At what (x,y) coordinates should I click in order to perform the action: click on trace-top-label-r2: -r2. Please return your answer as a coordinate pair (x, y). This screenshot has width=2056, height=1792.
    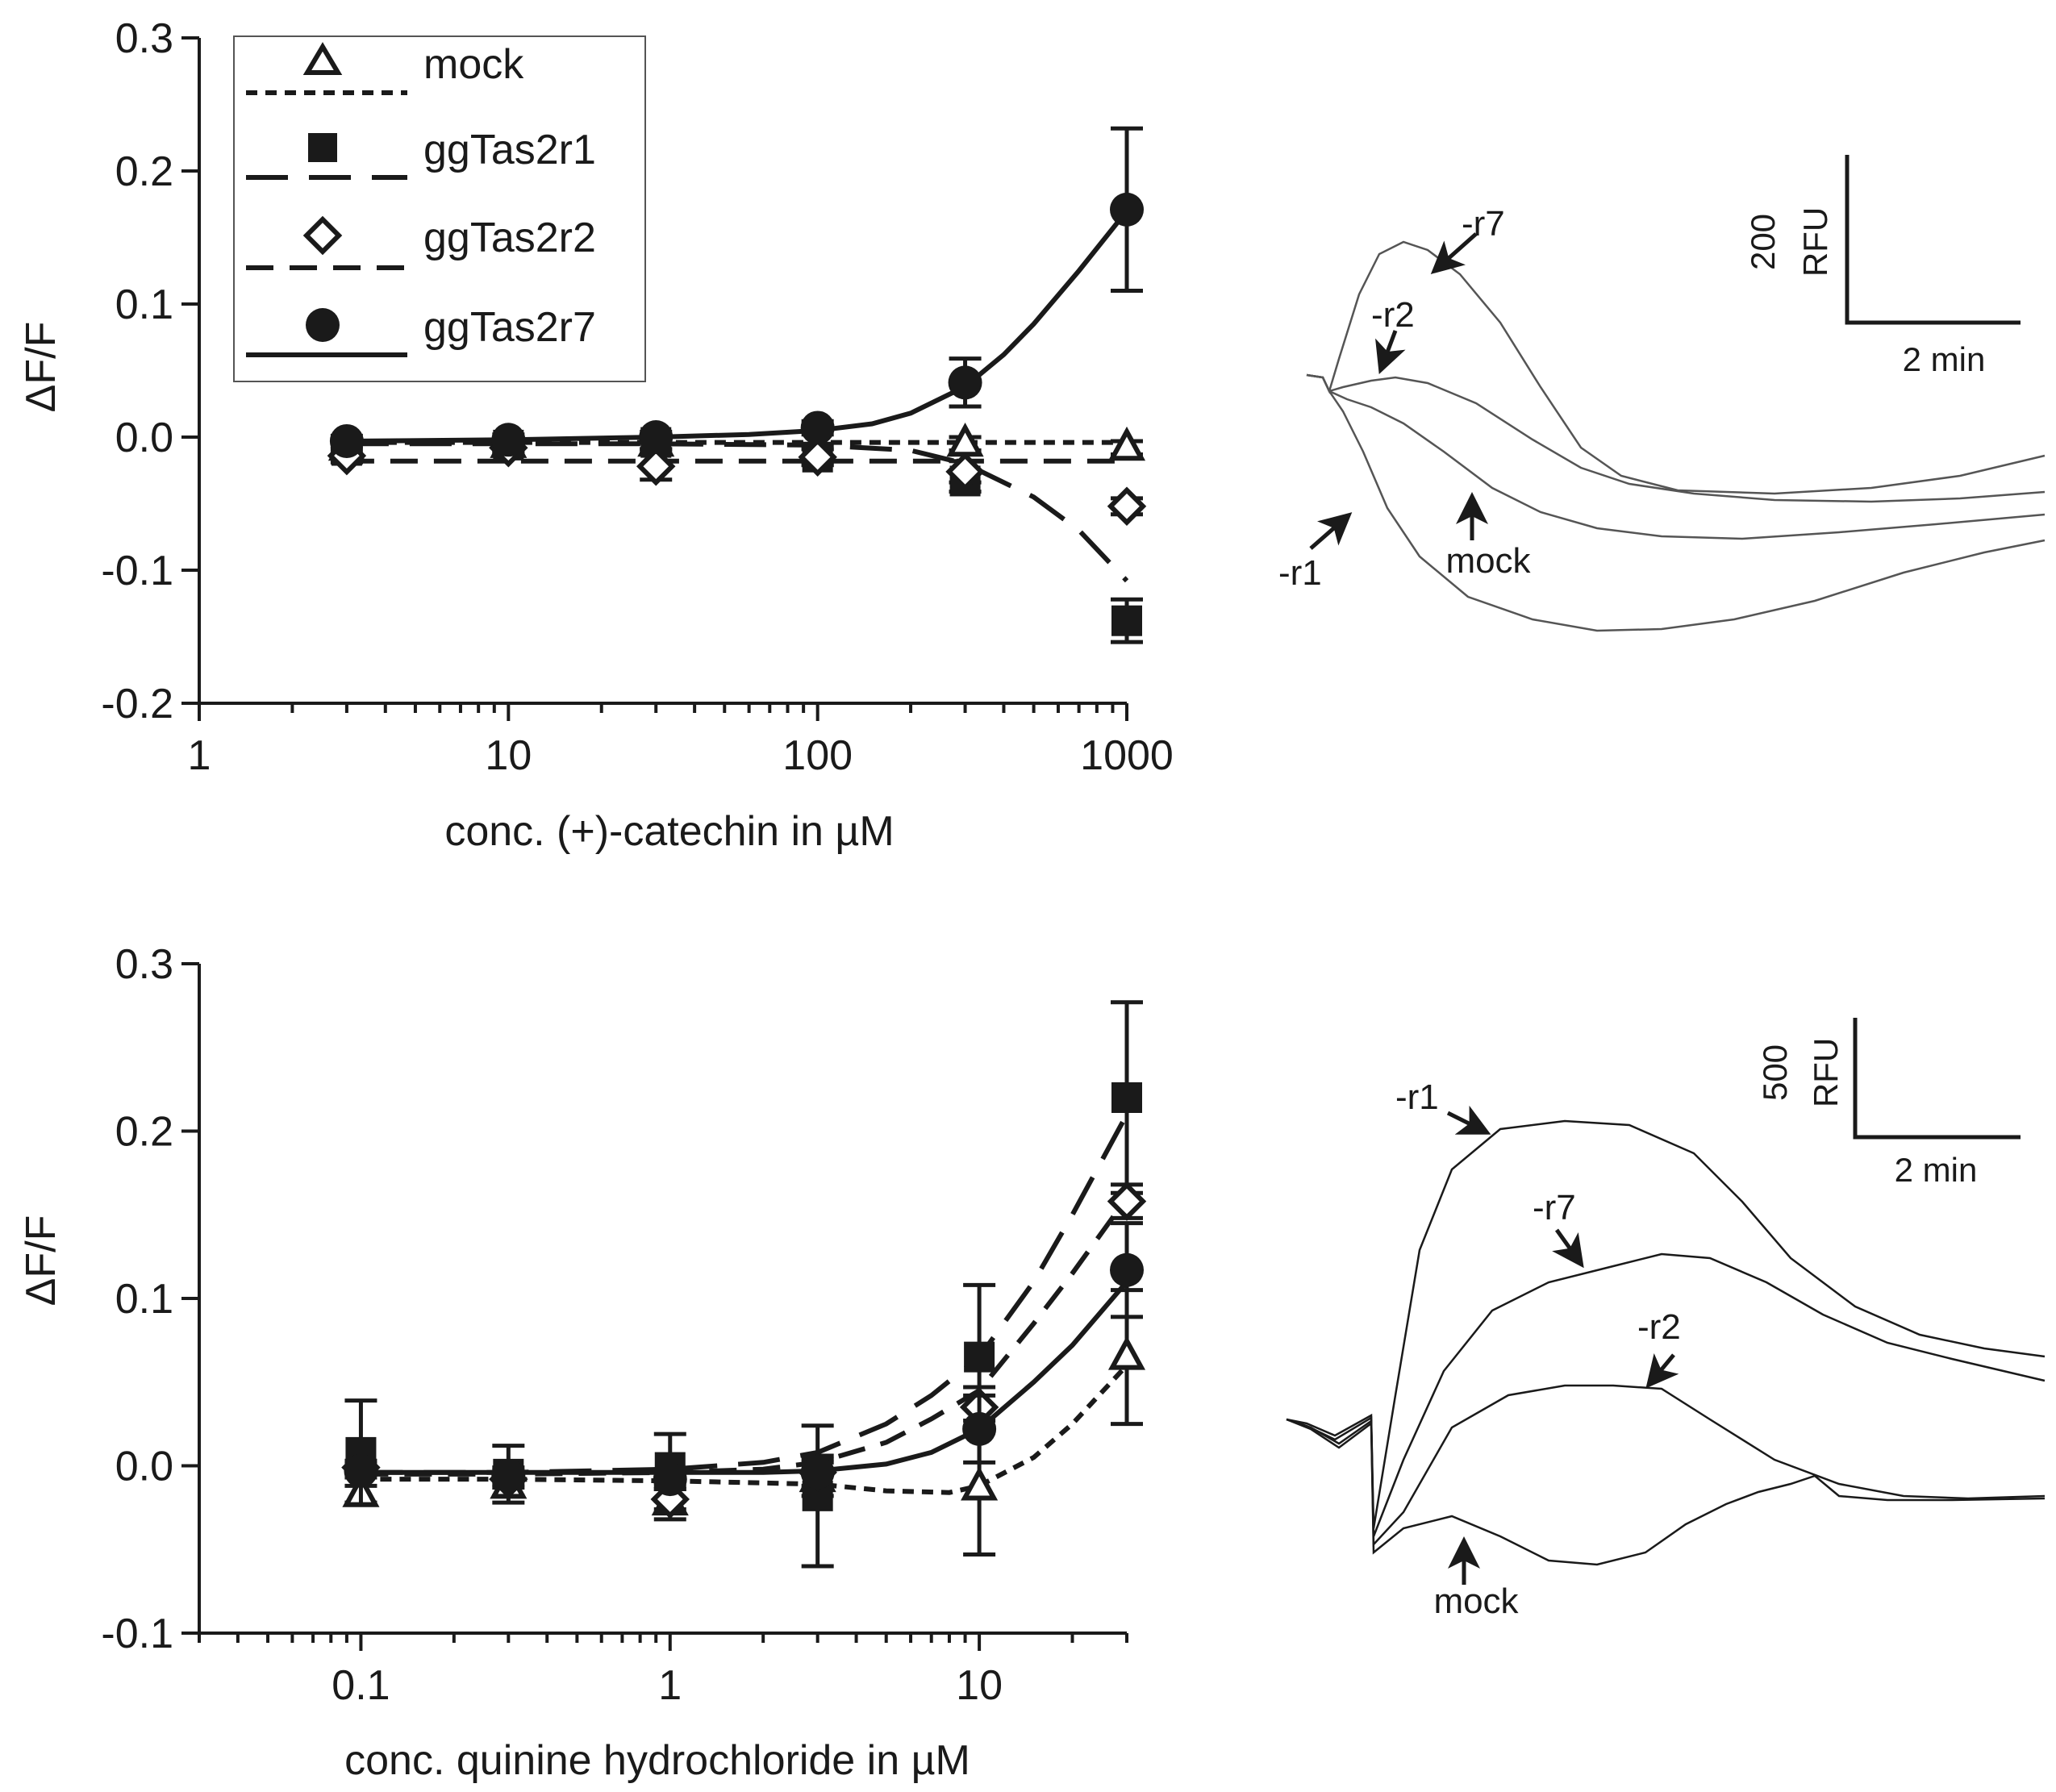
    Looking at the image, I should click on (1393, 315).